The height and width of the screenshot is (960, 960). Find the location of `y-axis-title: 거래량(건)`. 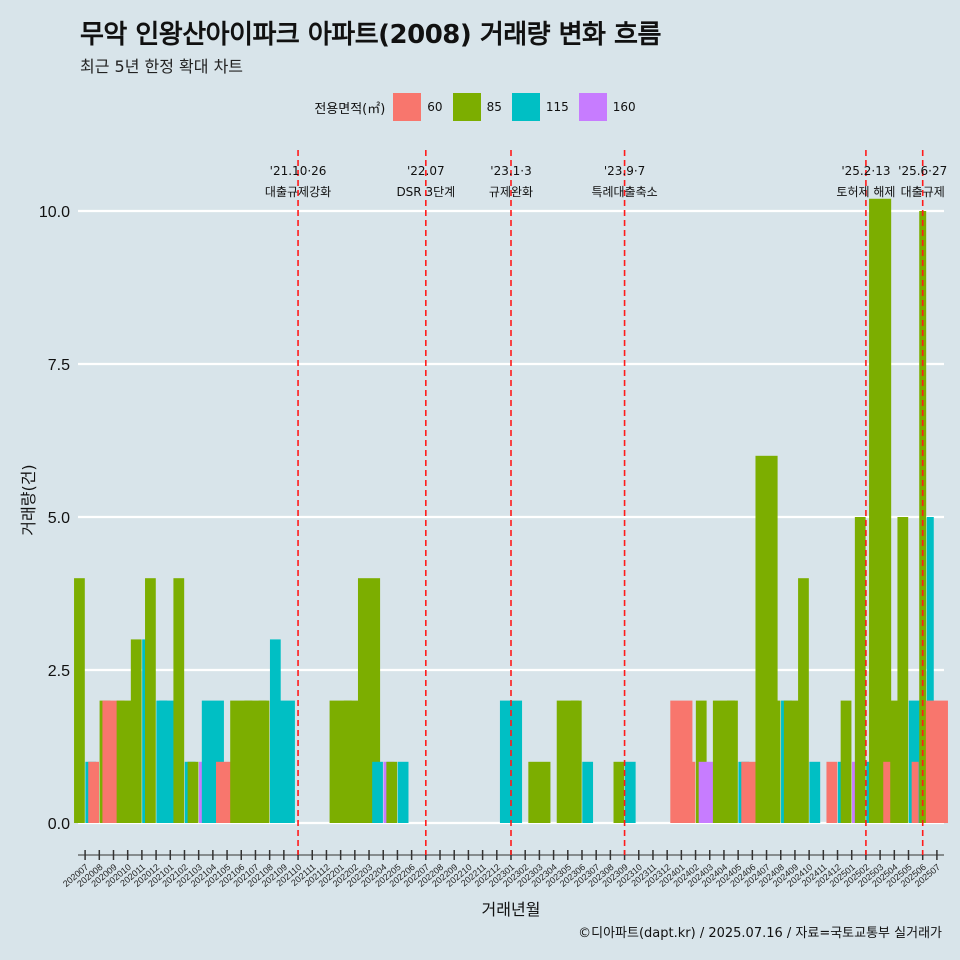

y-axis-title: 거래량(건) is located at coordinates (28, 499).